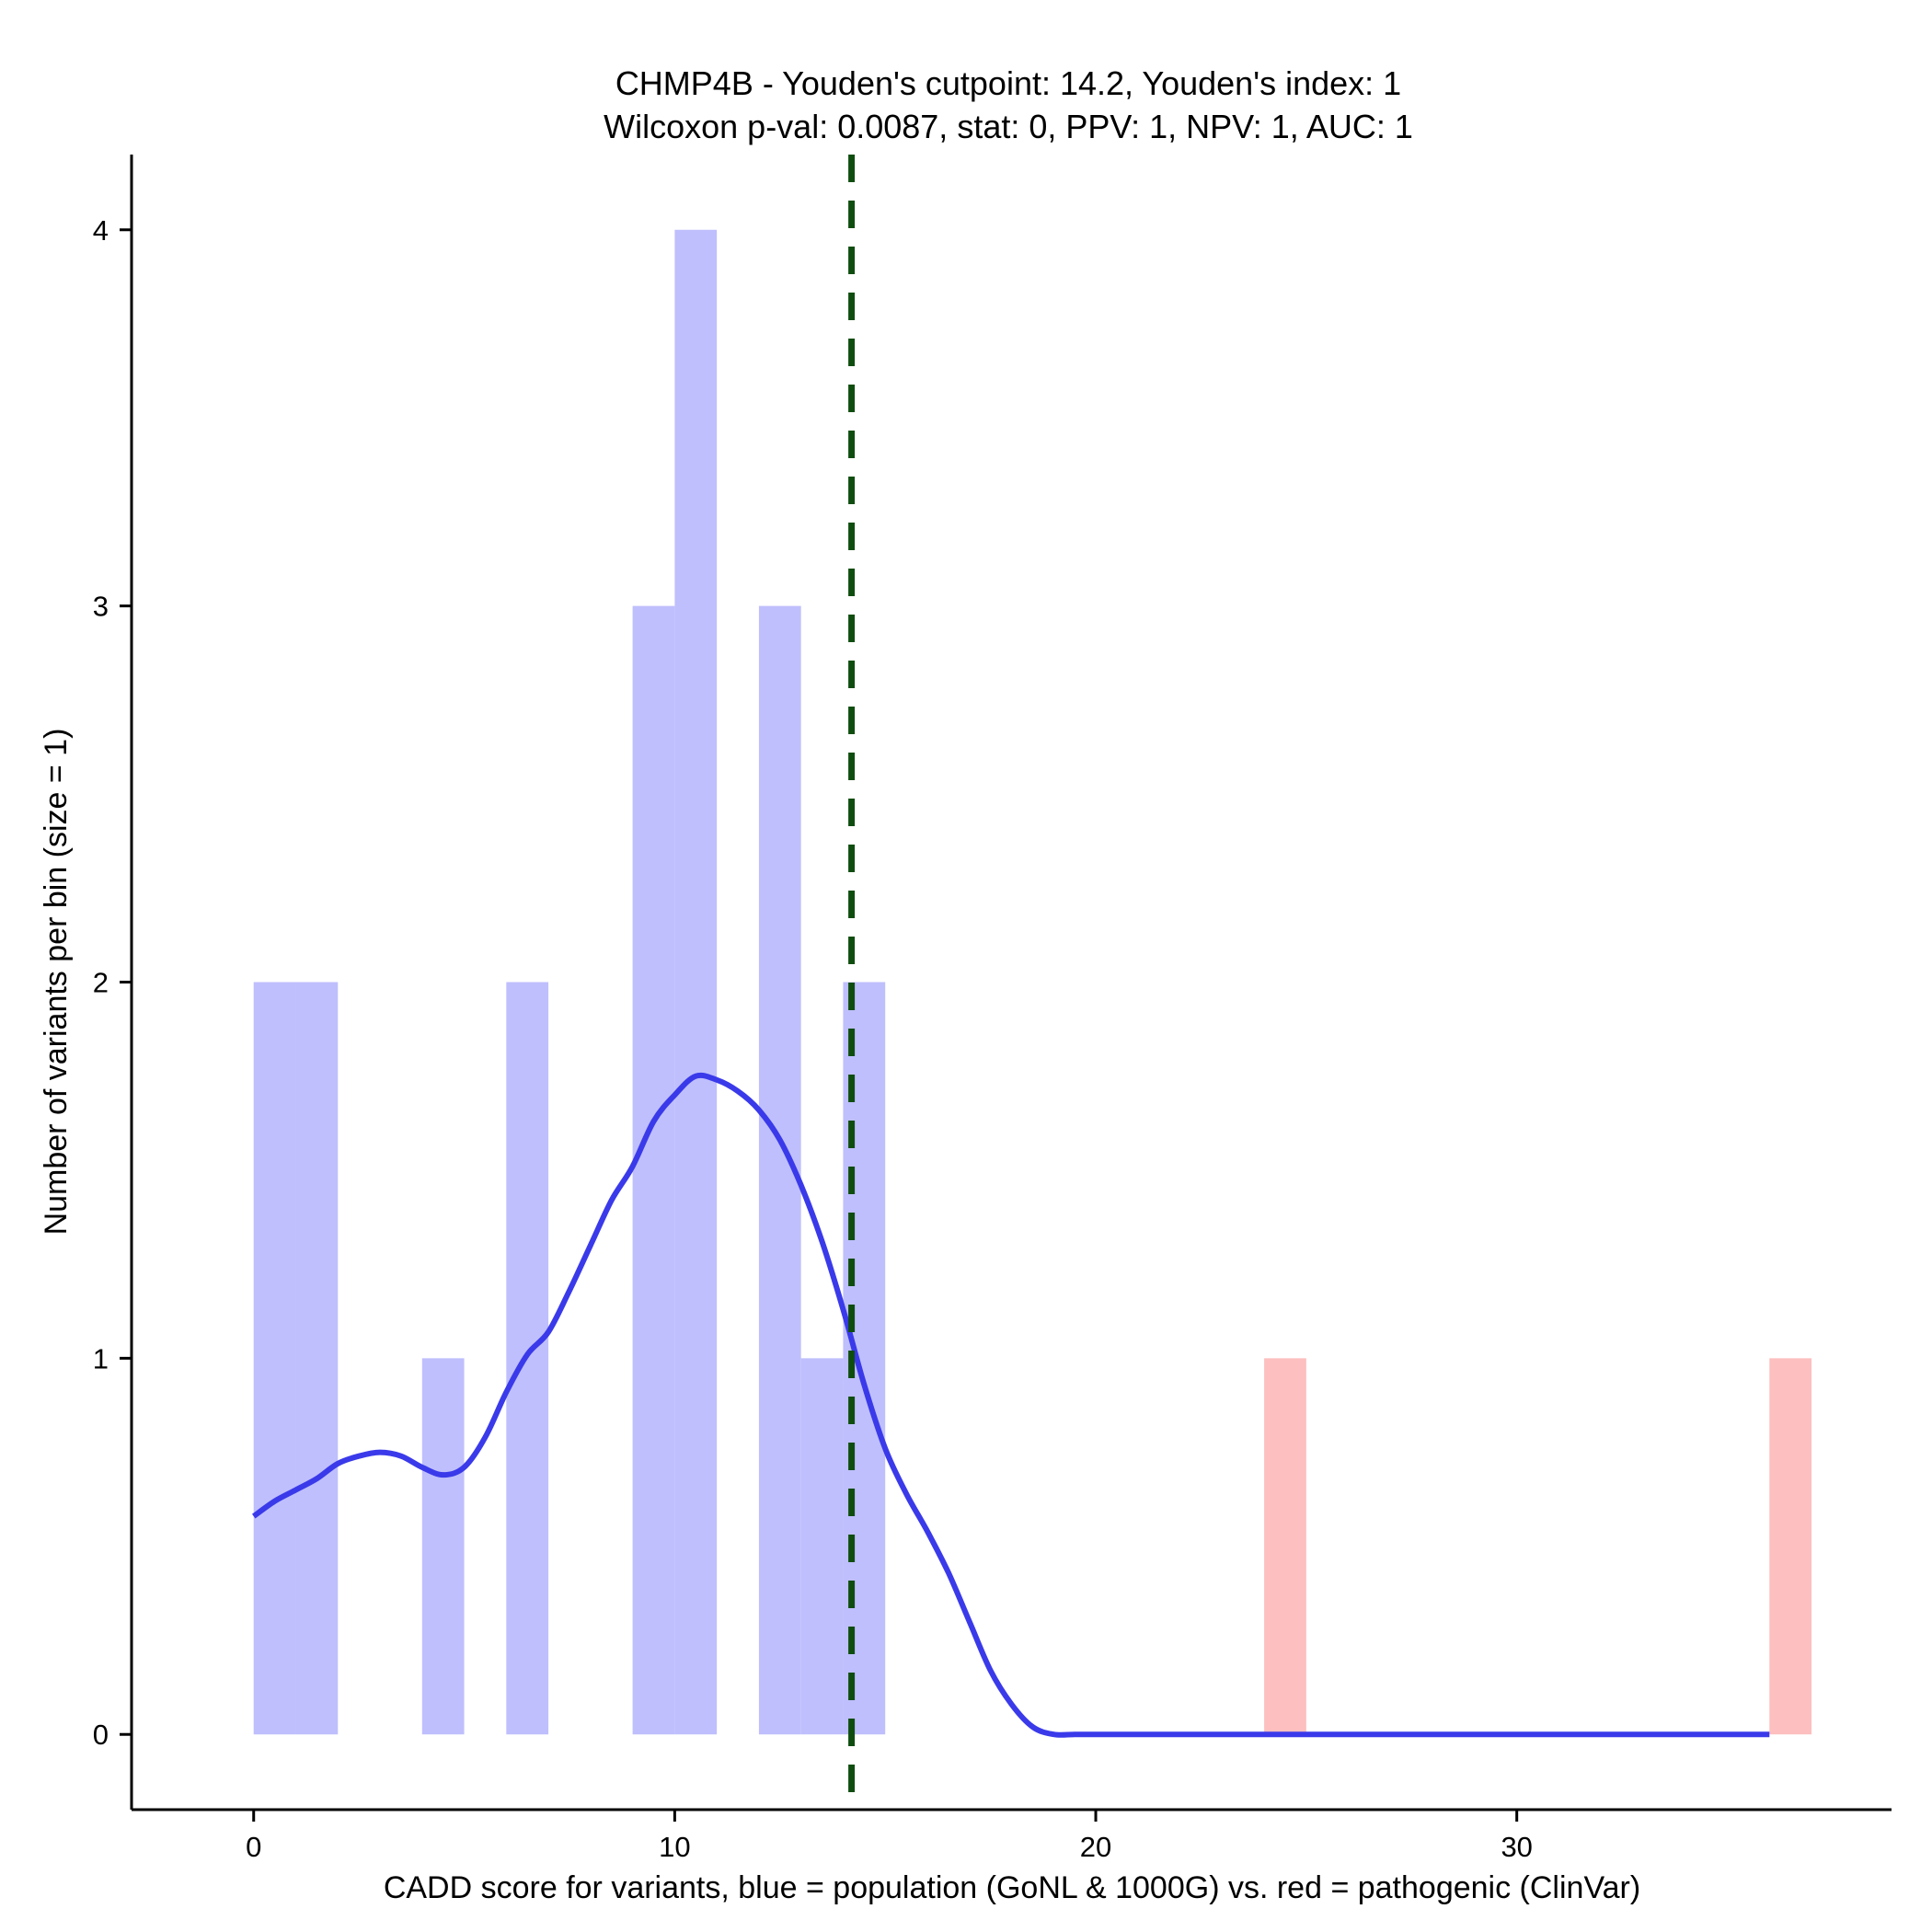 This screenshot has width=1932, height=1932. What do you see at coordinates (1095, 1847) in the screenshot?
I see `x-tick-label: 20` at bounding box center [1095, 1847].